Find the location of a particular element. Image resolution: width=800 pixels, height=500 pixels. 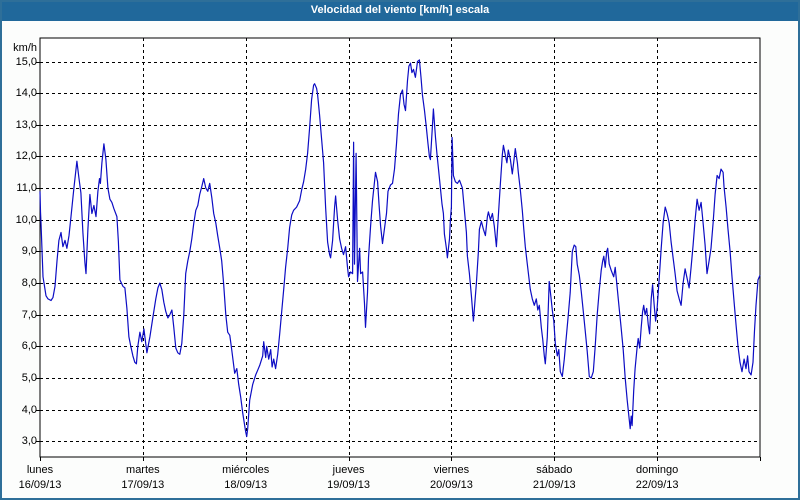

y-tick-label: 5,0 is located at coordinates (29, 378).